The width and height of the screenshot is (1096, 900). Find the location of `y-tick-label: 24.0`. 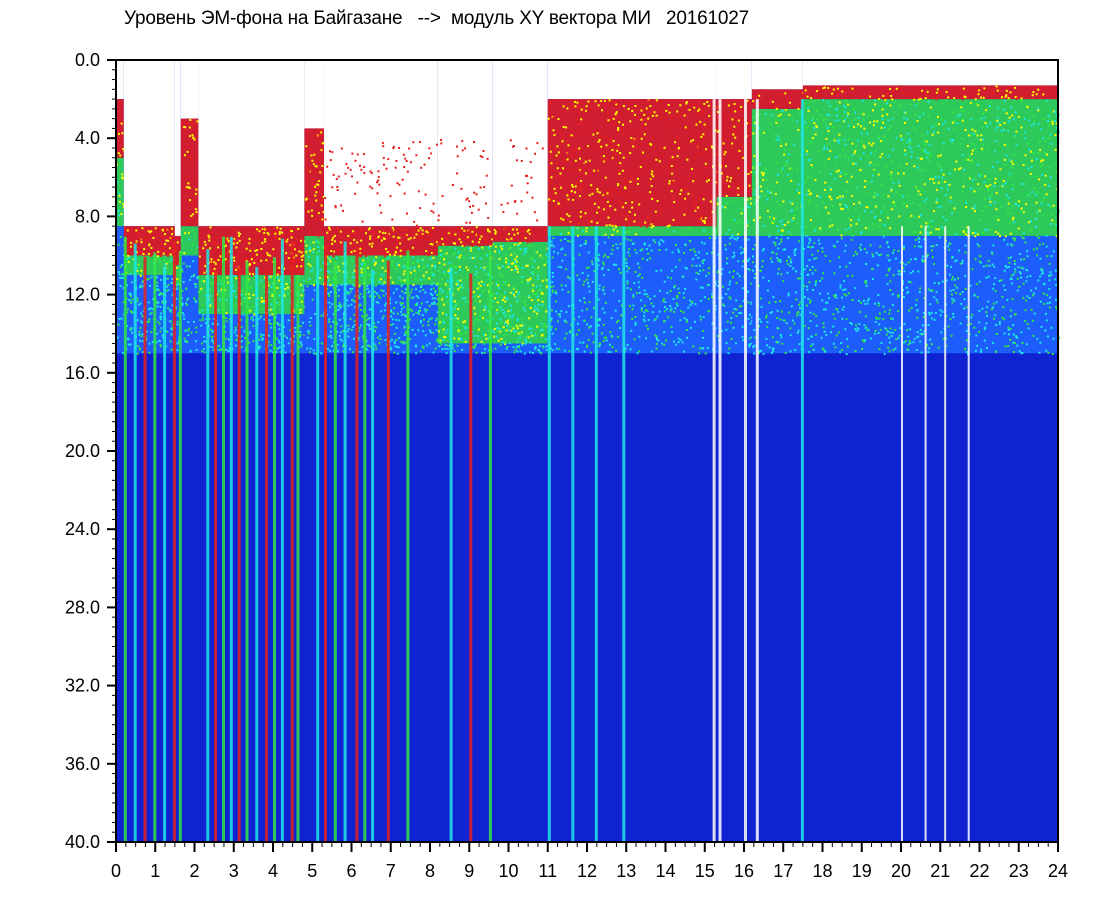

y-tick-label: 24.0 is located at coordinates (82, 529).